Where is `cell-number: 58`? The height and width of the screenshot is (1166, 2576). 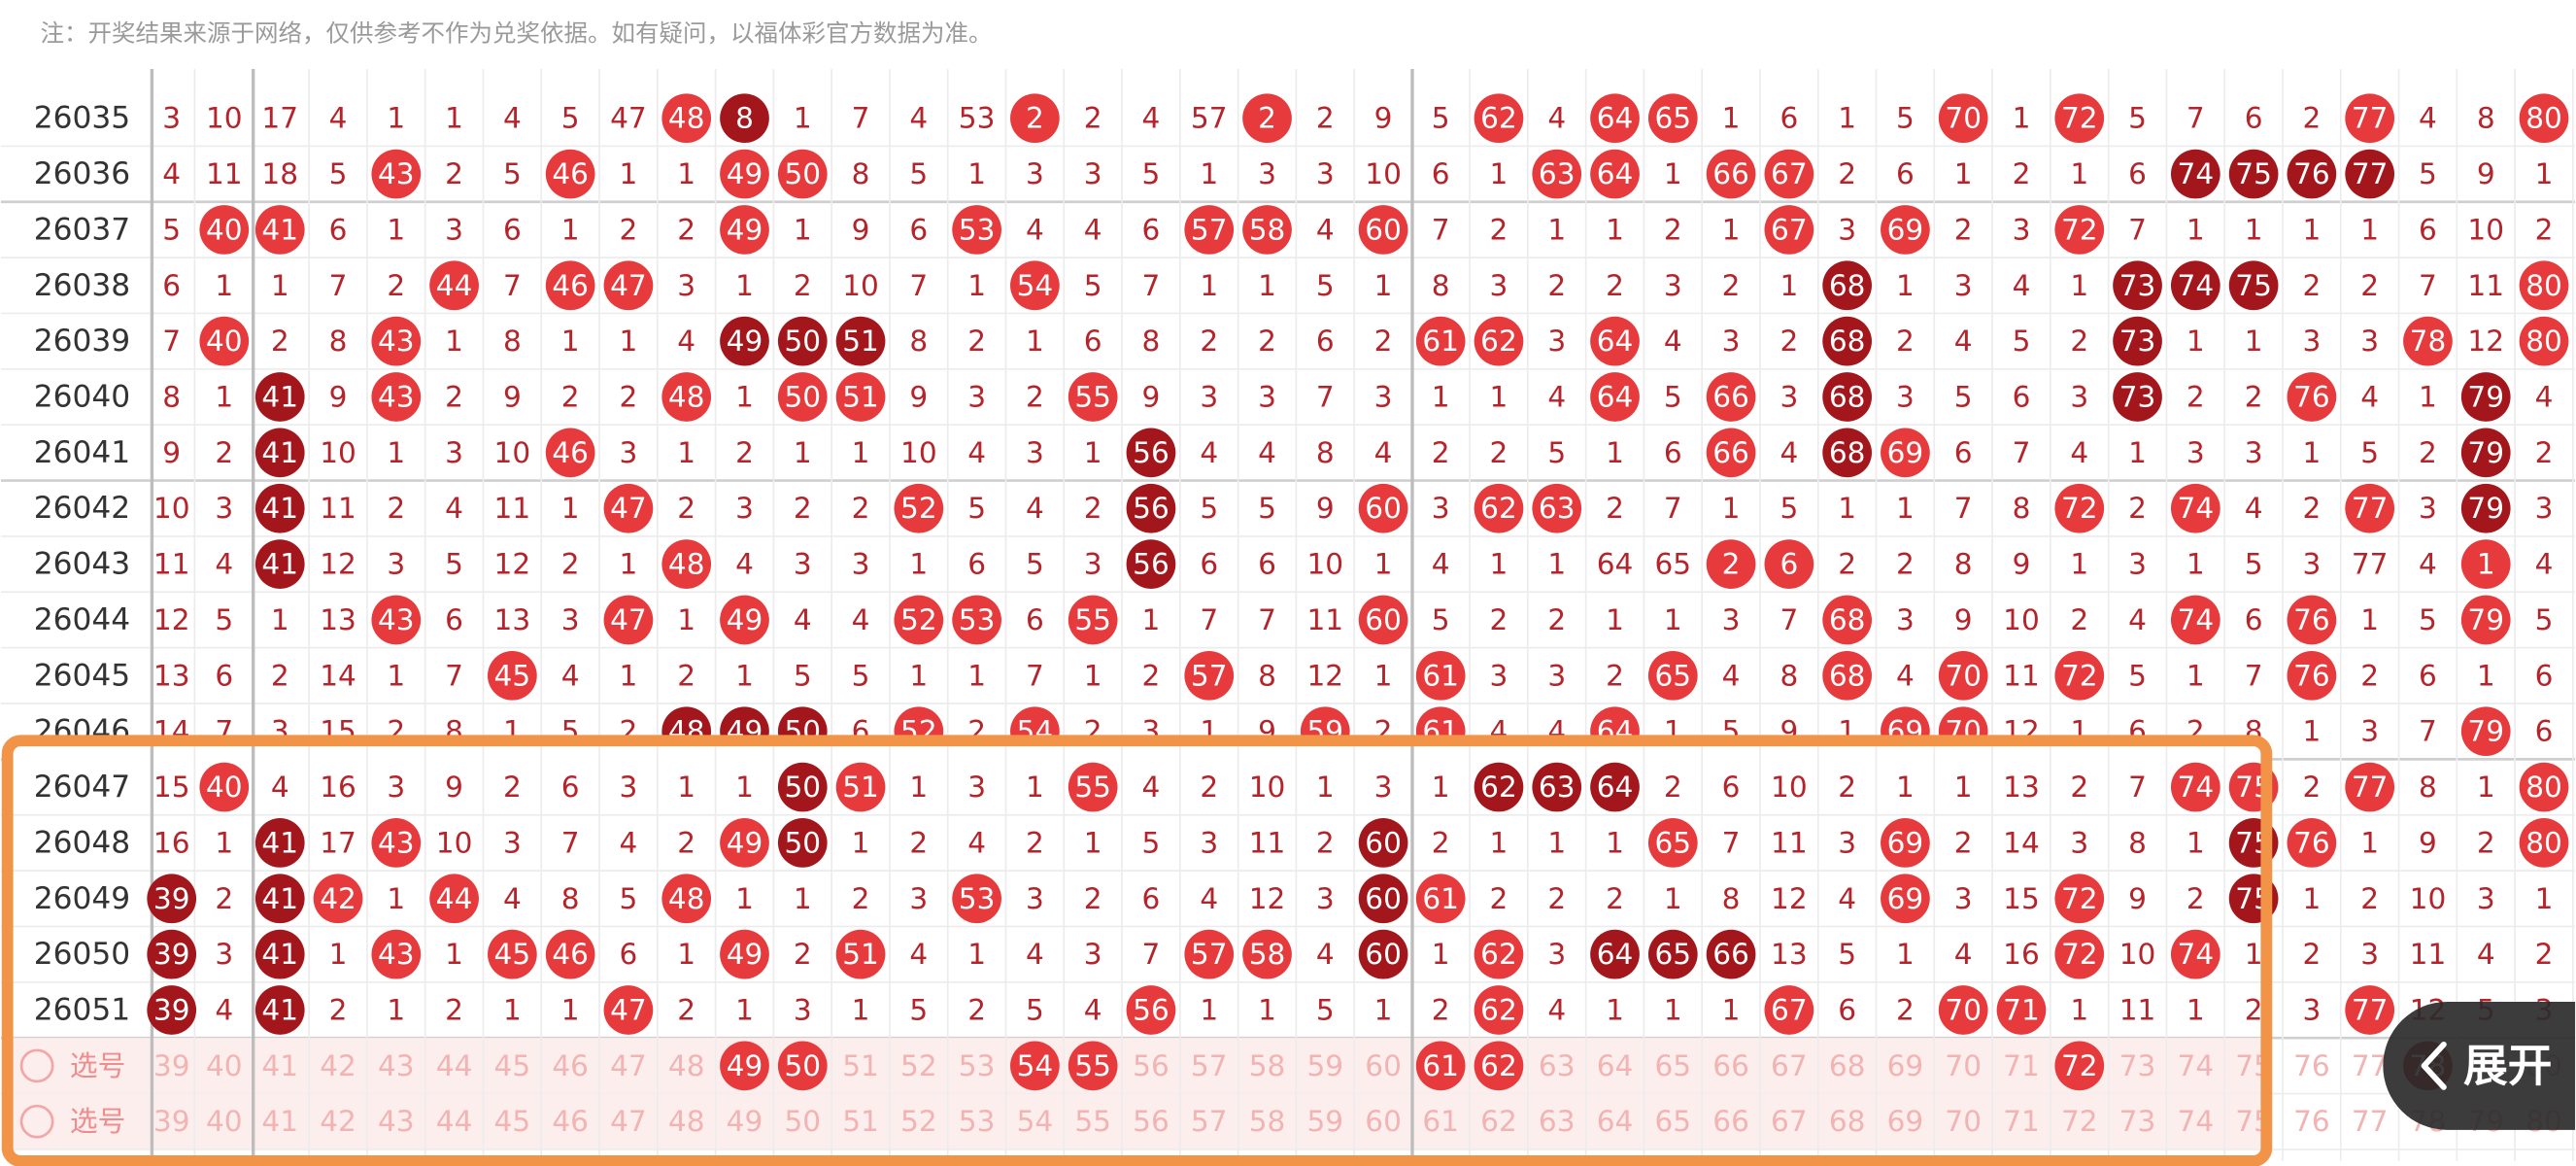 cell-number: 58 is located at coordinates (1267, 1065).